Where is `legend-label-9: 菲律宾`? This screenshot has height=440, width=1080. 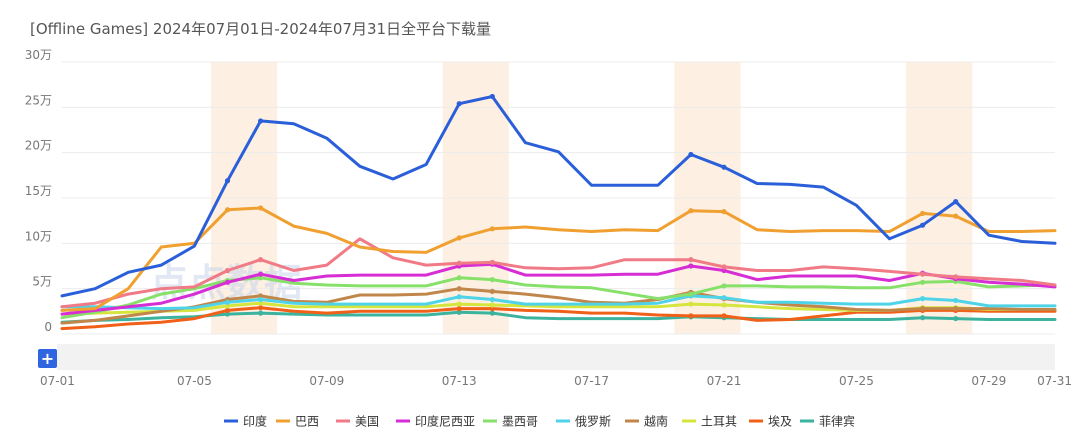
legend-label-9: 菲律宾 is located at coordinates (837, 421).